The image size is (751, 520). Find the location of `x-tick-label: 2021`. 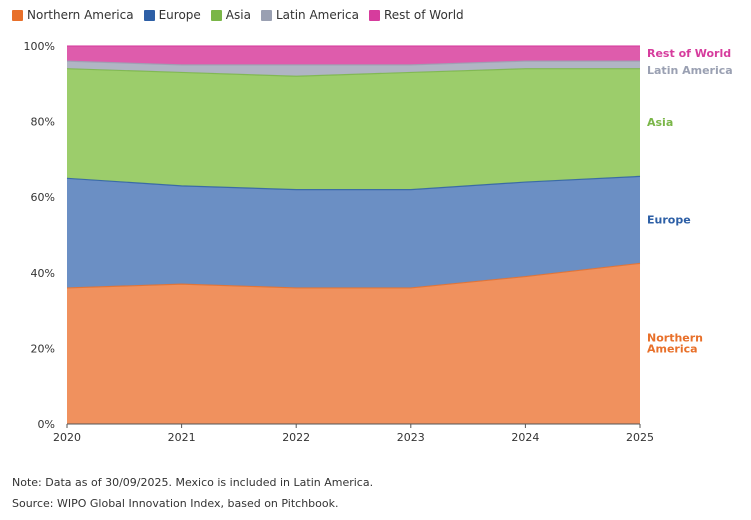

x-tick-label: 2021 is located at coordinates (182, 437).